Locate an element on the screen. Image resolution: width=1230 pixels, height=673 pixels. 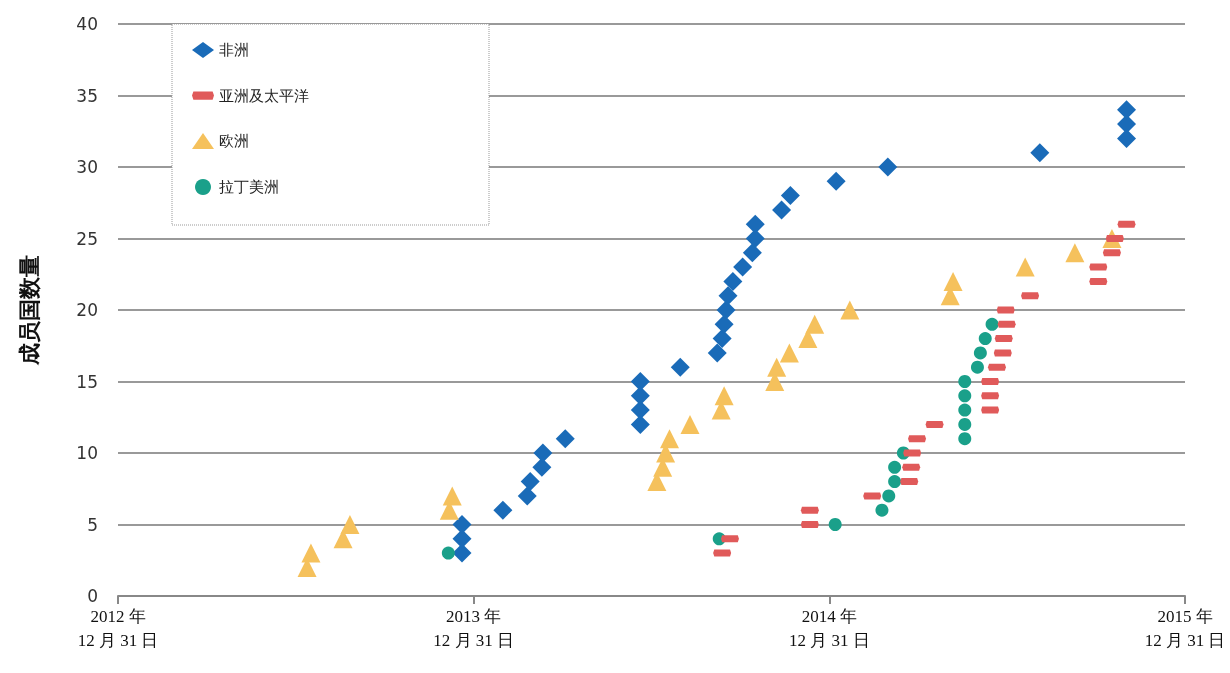
y-tick-label: 25 is located at coordinates (87, 238).